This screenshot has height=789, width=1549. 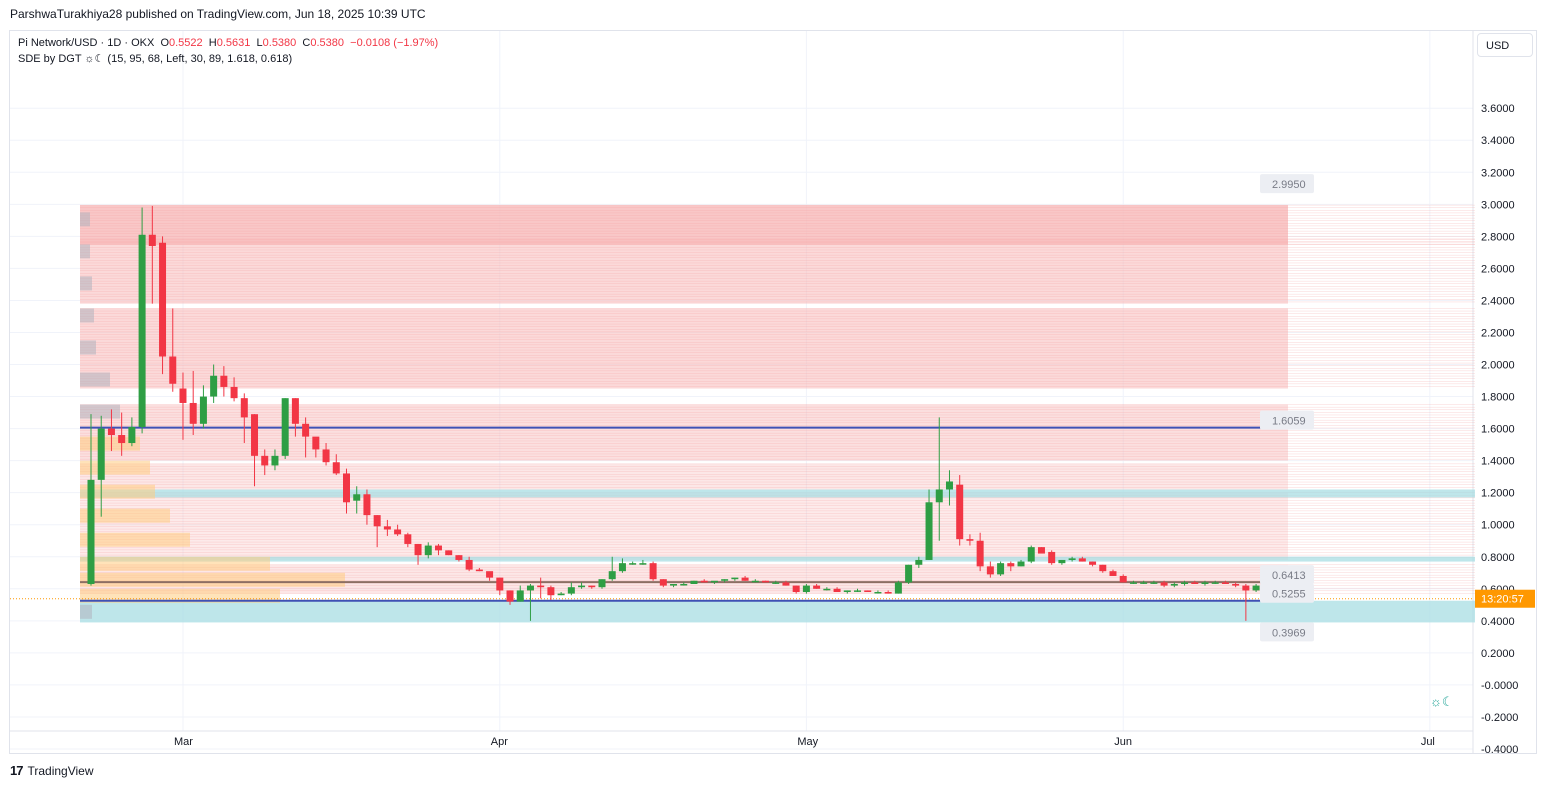 What do you see at coordinates (86, 43) in the screenshot?
I see `symbol-label: Pi Network/USD · 1D · OKX` at bounding box center [86, 43].